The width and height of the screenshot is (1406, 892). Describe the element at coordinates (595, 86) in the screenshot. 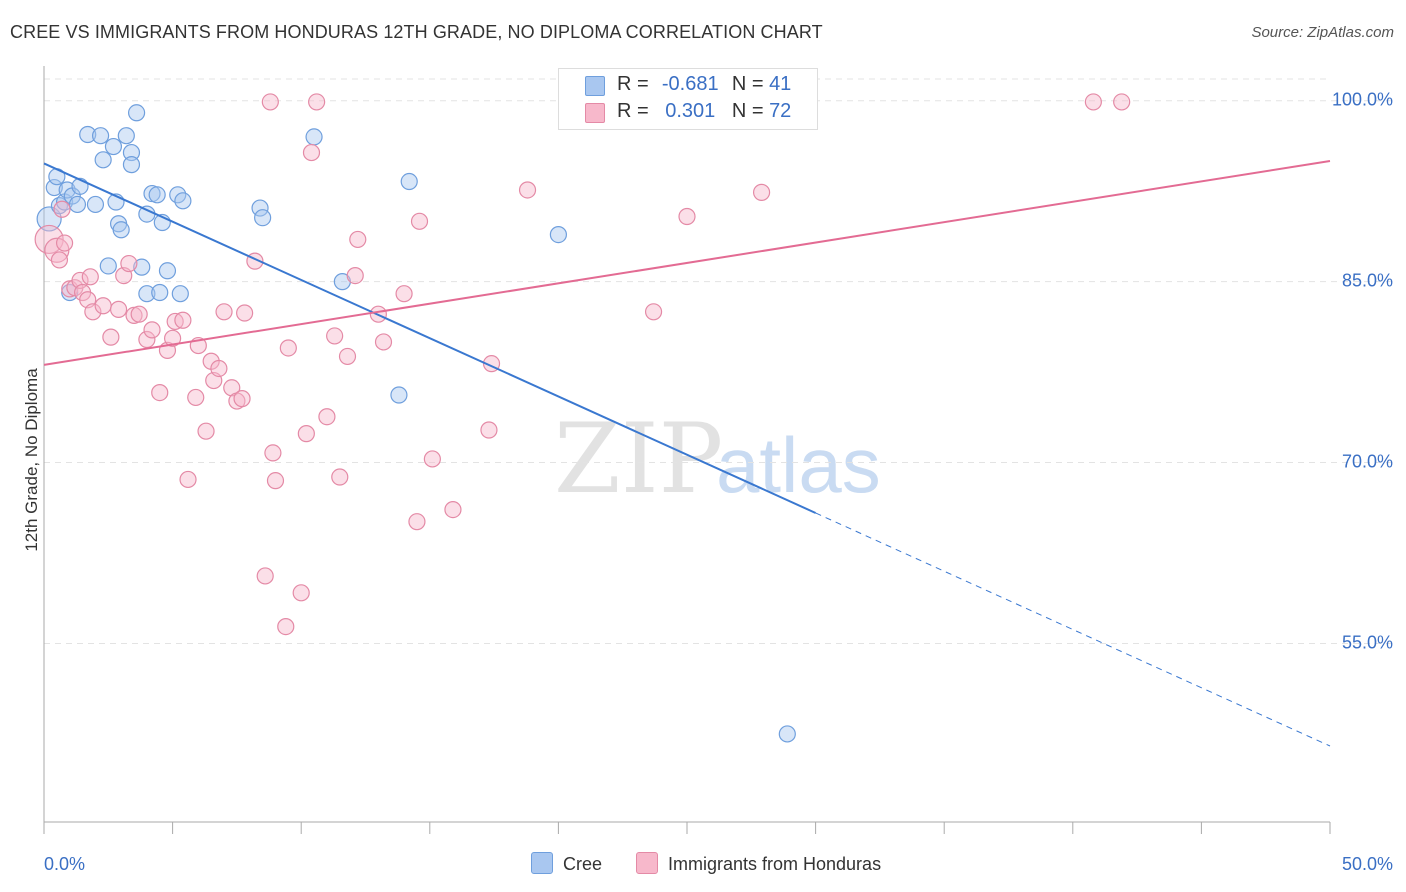

I see `cree-swatch` at that location.